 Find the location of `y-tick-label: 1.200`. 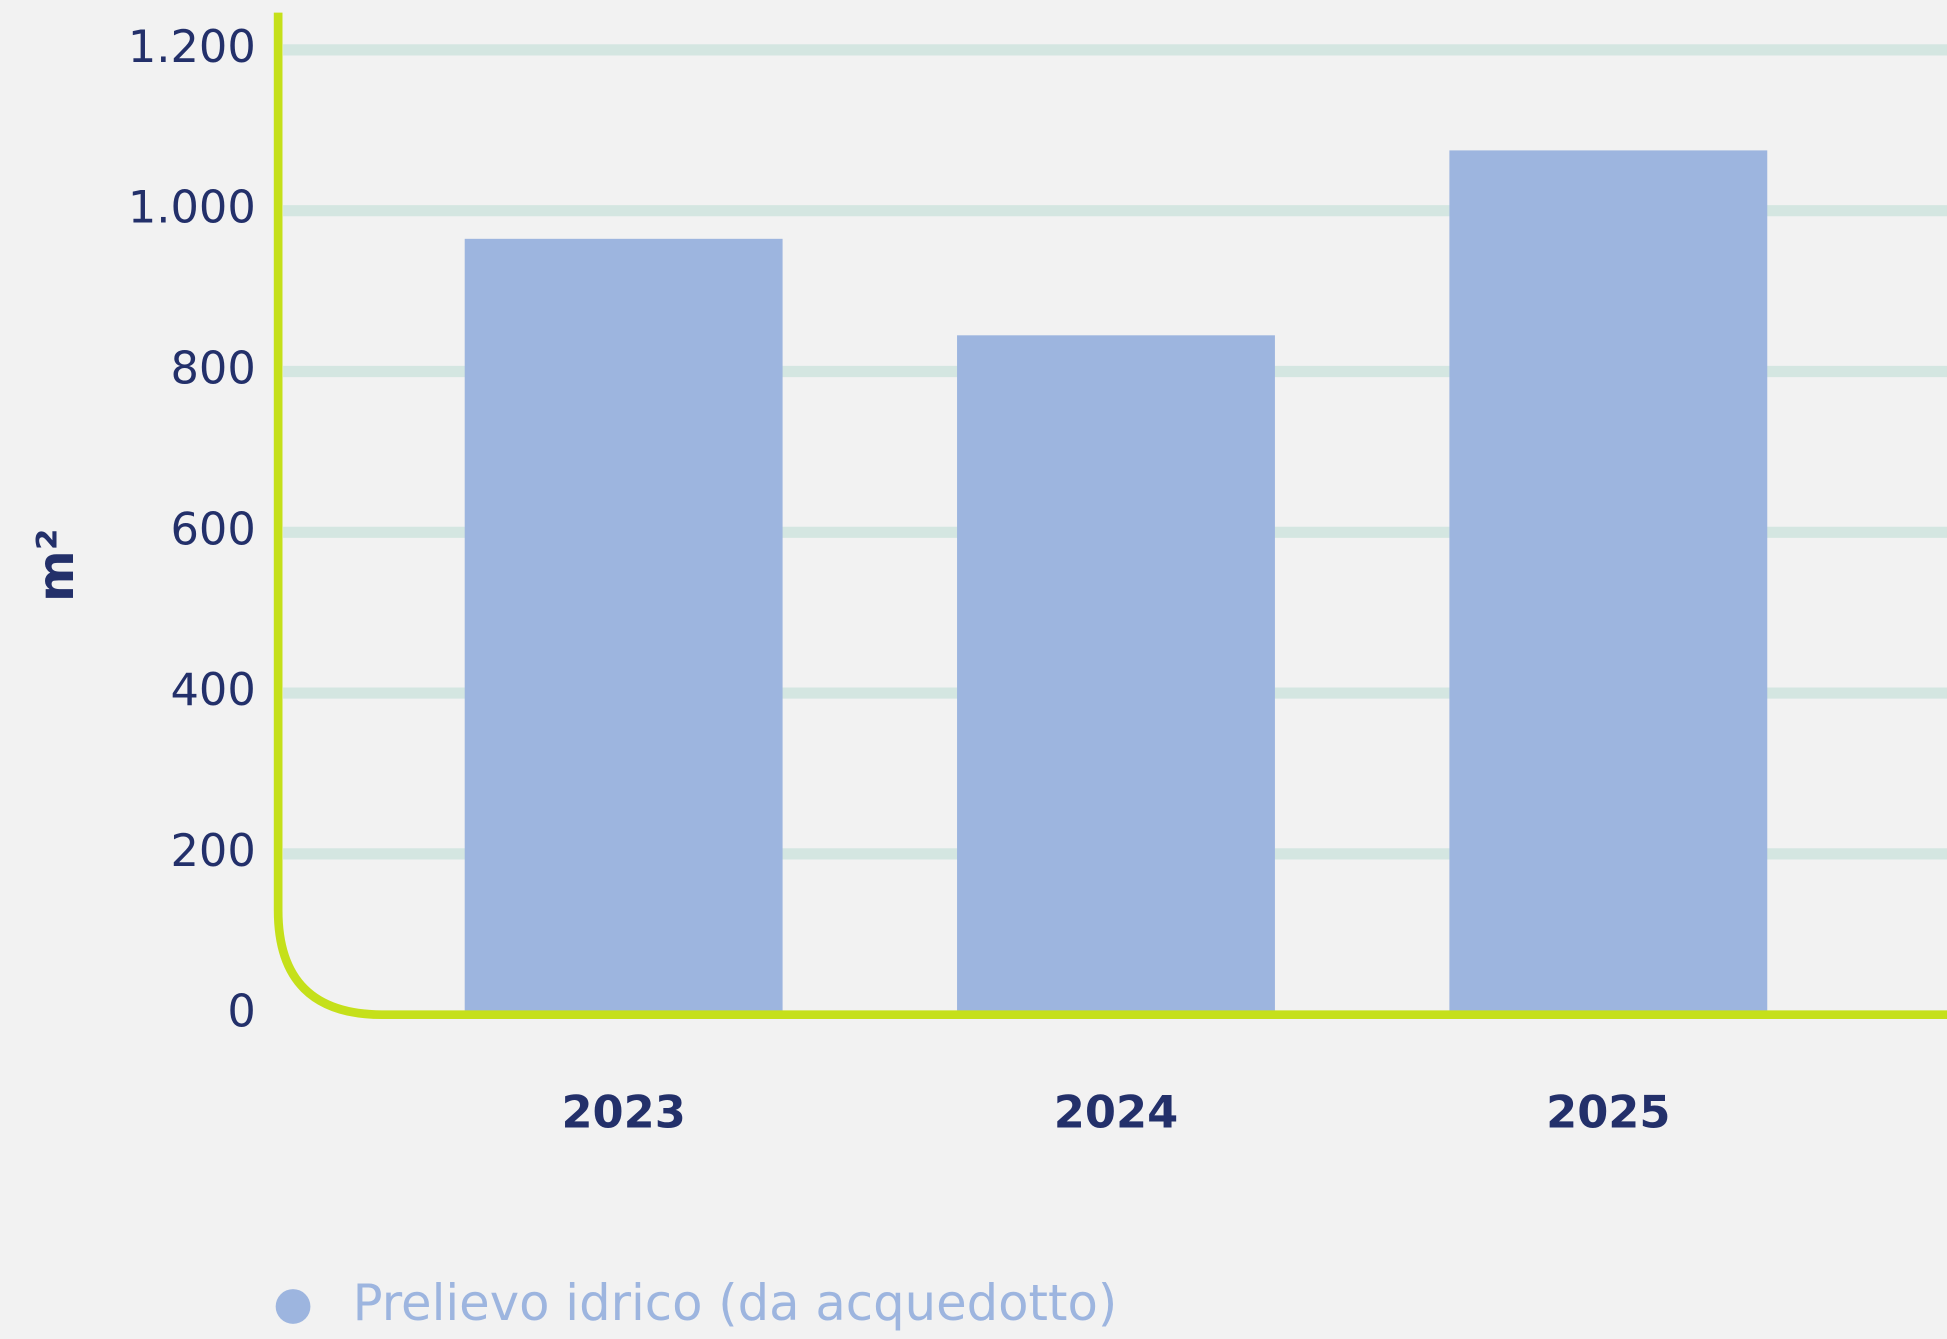

y-tick-label: 1.200 is located at coordinates (192, 47).